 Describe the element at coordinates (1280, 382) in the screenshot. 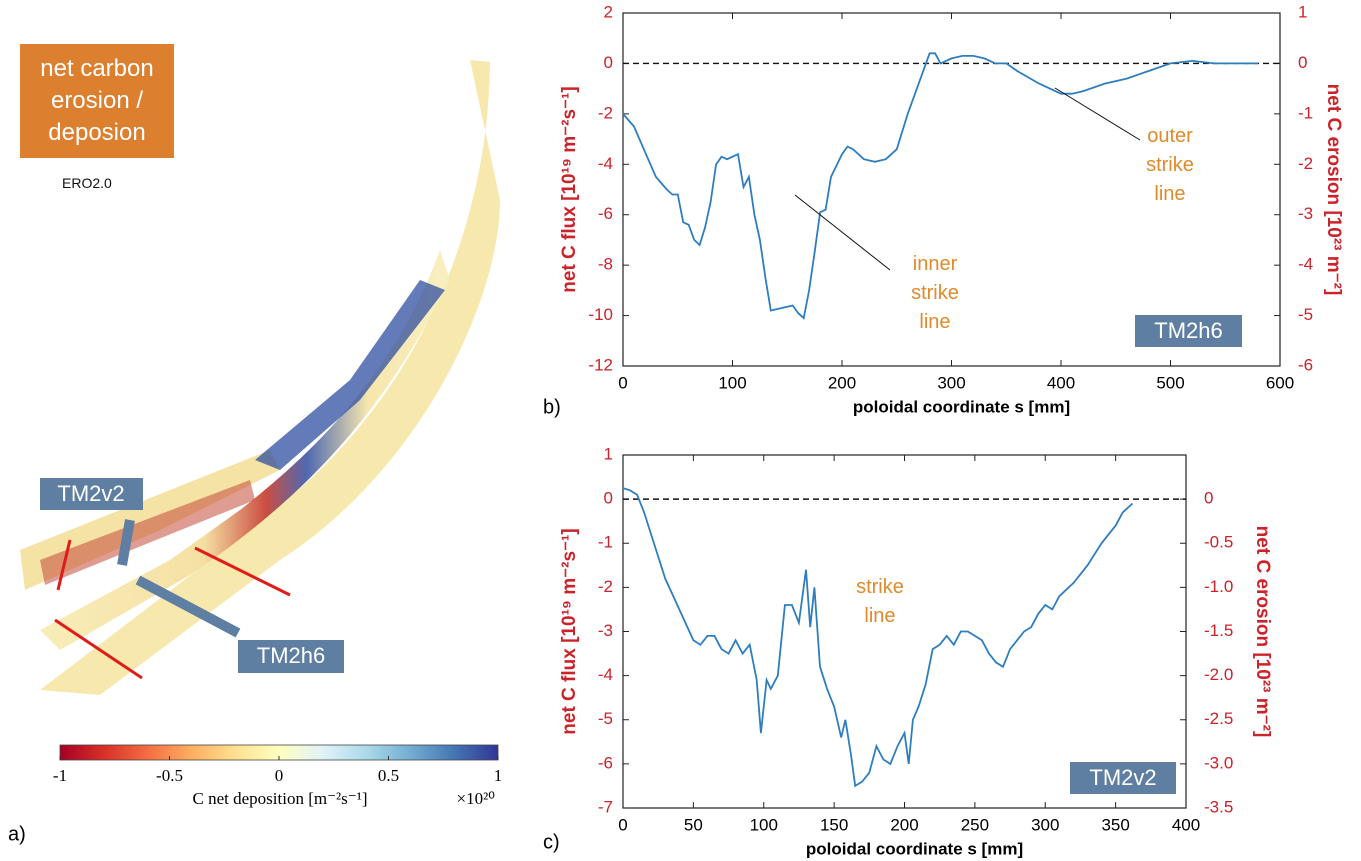

I see `x-tick-label: 600` at that location.